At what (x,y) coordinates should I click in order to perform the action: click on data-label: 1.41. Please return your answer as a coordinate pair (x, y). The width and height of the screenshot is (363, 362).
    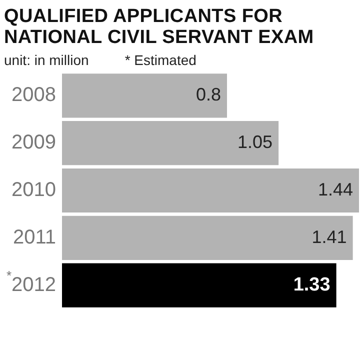
    Looking at the image, I should click on (329, 236).